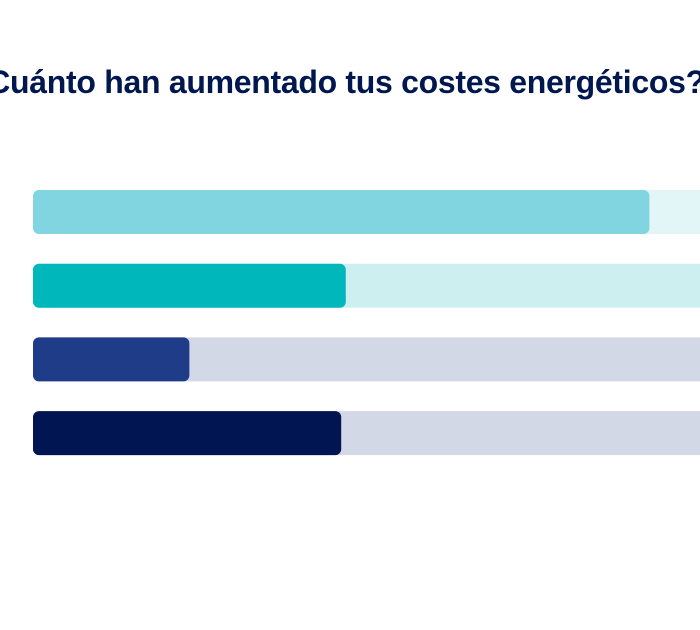  I want to click on bar-track, so click(366, 359).